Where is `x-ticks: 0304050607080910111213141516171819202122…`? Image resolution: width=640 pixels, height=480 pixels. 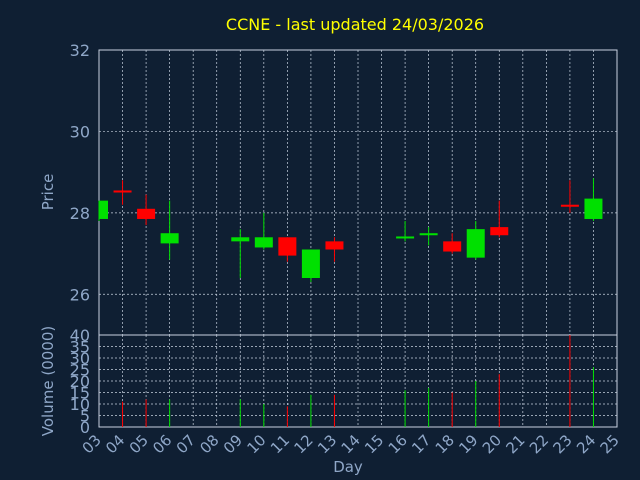
x-ticks: 0304050607080910111213141516171819202122… is located at coordinates (351, 444).